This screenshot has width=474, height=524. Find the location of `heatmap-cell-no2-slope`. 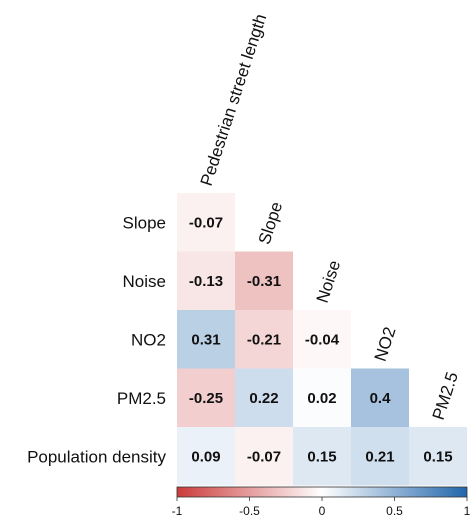

heatmap-cell-no2-slope is located at coordinates (264, 339).